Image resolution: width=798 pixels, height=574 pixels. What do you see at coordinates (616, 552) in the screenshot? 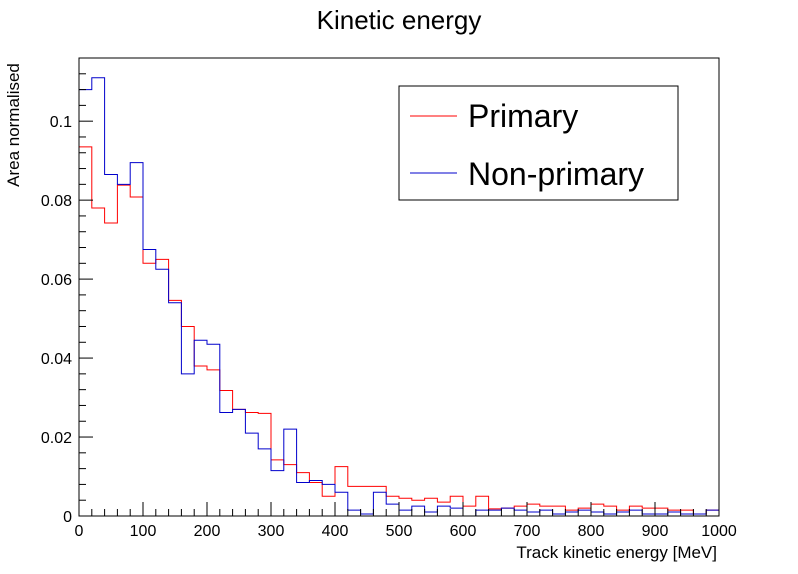
I see `x-axis-label: Track kinetic energy [MeV]` at bounding box center [616, 552].